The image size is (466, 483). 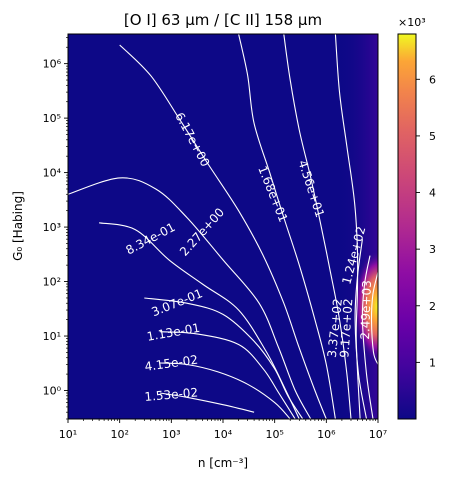 I want to click on y-tick-label: 10⁵, so click(x=52, y=118).